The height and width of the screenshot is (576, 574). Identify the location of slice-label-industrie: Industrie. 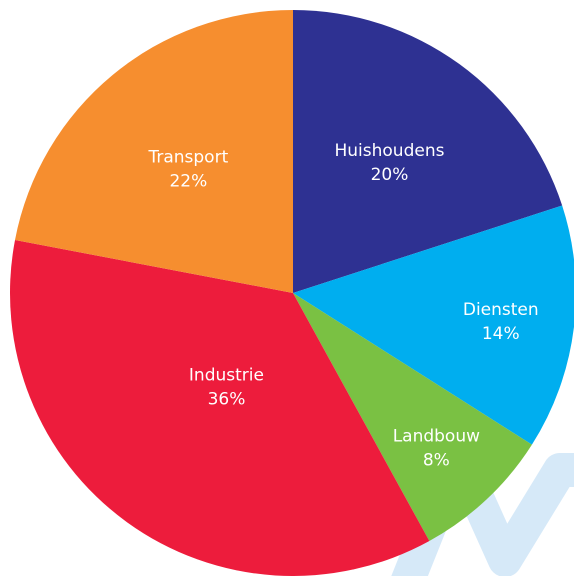
(226, 376).